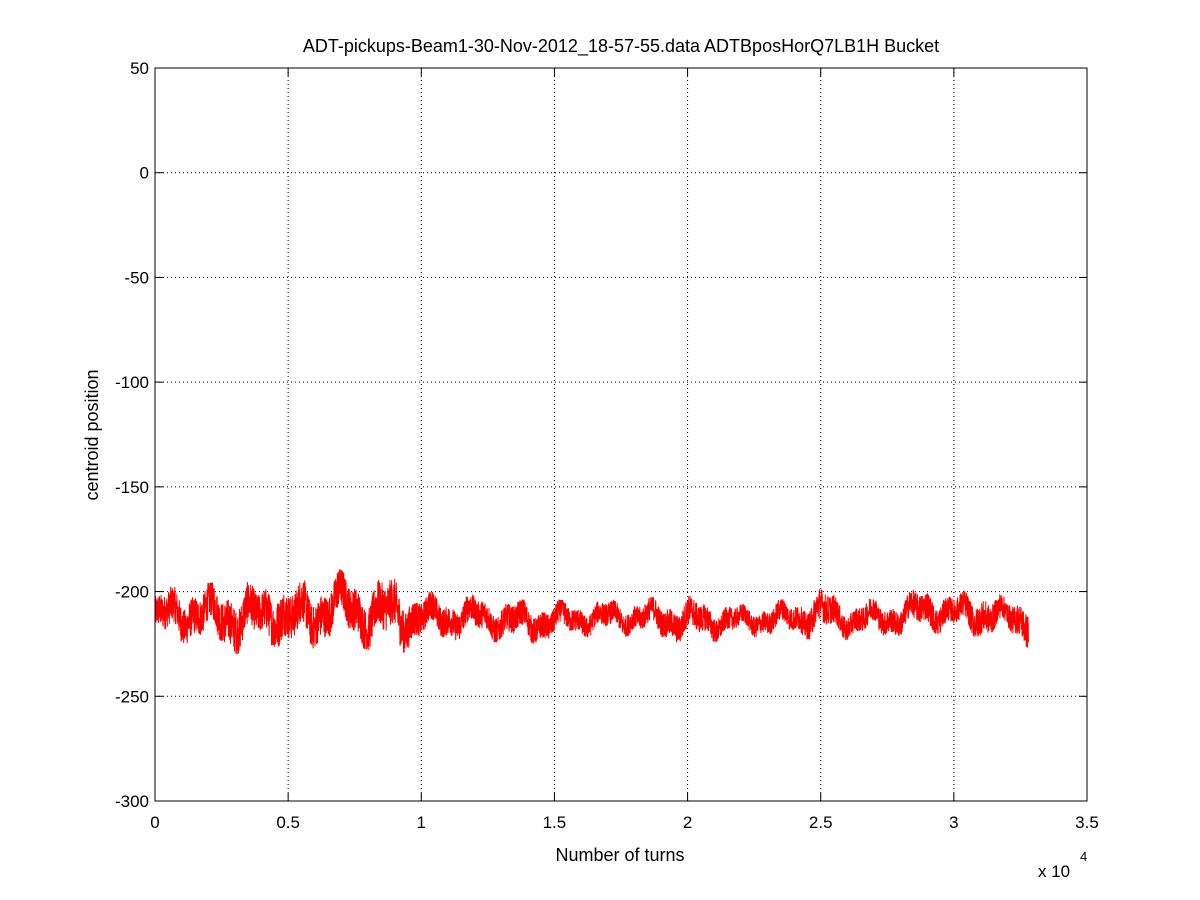  Describe the element at coordinates (132, 696) in the screenshot. I see `y-tick-label: -250` at that location.